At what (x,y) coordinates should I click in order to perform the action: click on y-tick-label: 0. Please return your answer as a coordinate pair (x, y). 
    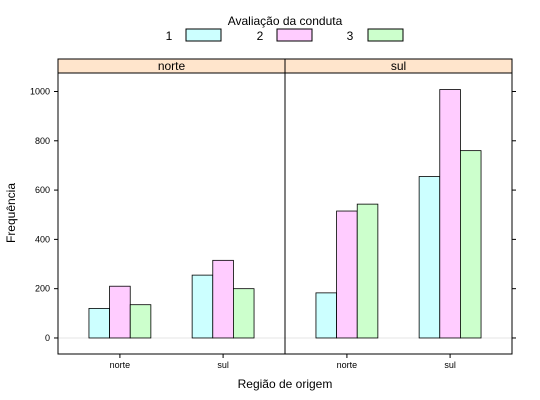
    Looking at the image, I should click on (47, 338).